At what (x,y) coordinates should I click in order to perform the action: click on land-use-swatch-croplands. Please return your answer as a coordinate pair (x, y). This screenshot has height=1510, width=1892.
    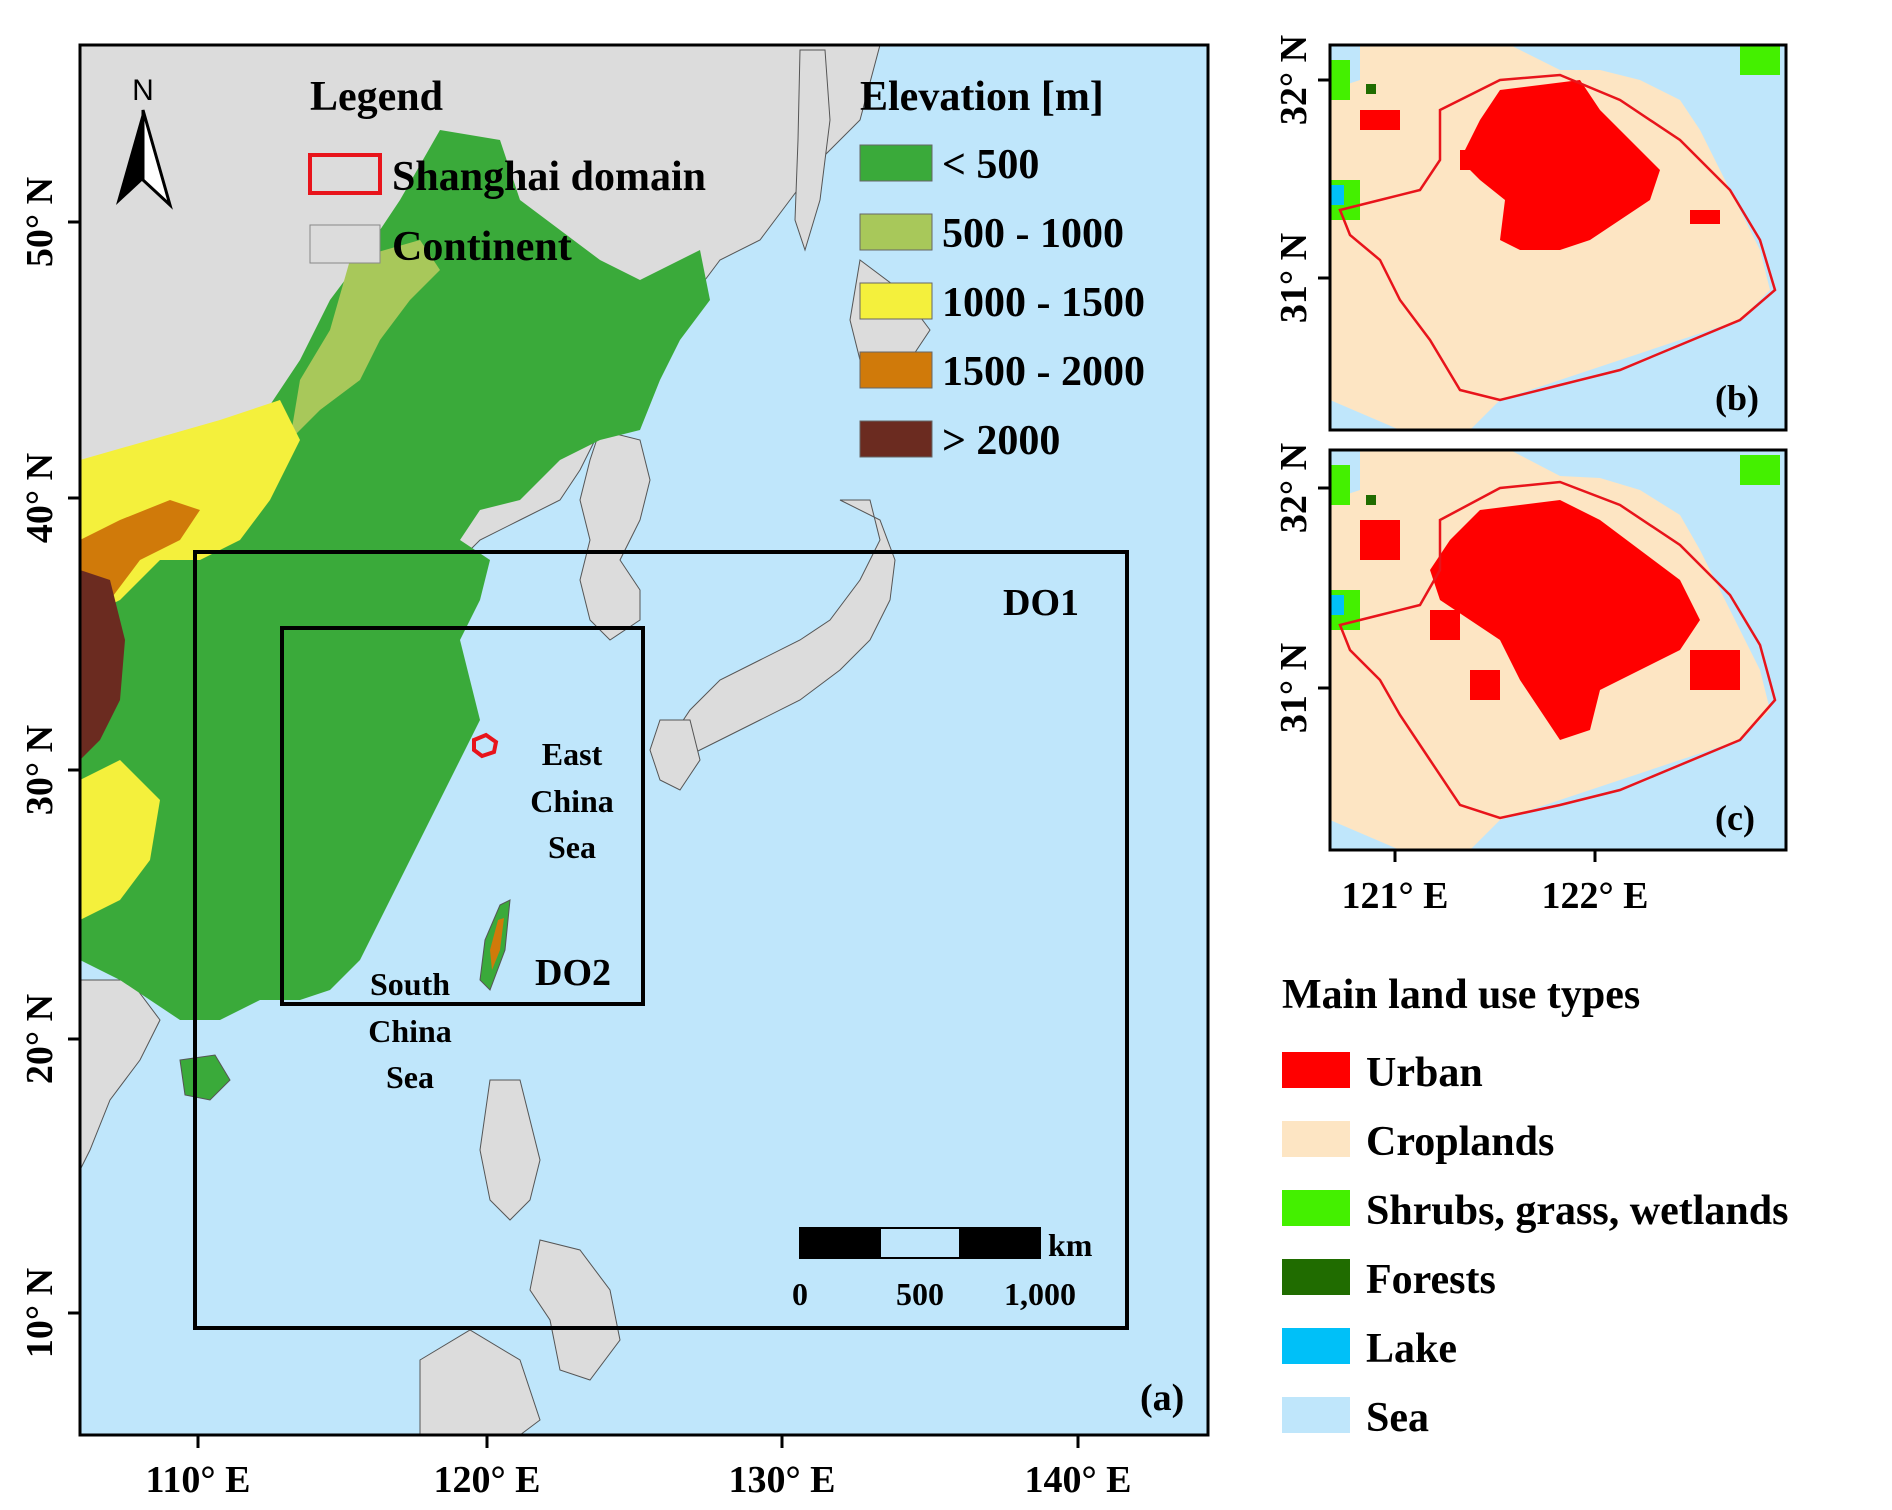
    Looking at the image, I should click on (1316, 1139).